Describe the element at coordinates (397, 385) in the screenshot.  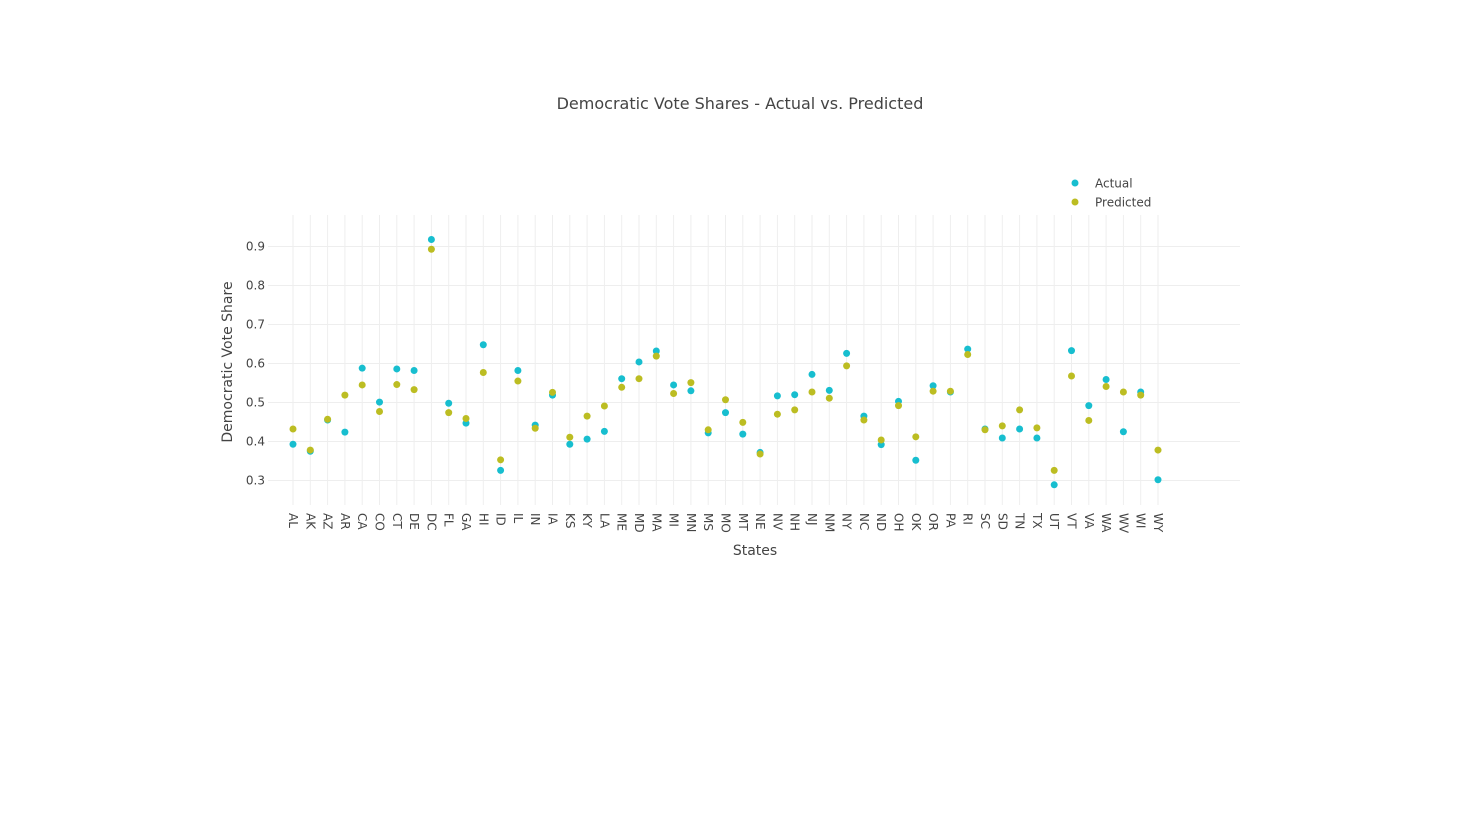
I see `point-predicted-ct` at that location.